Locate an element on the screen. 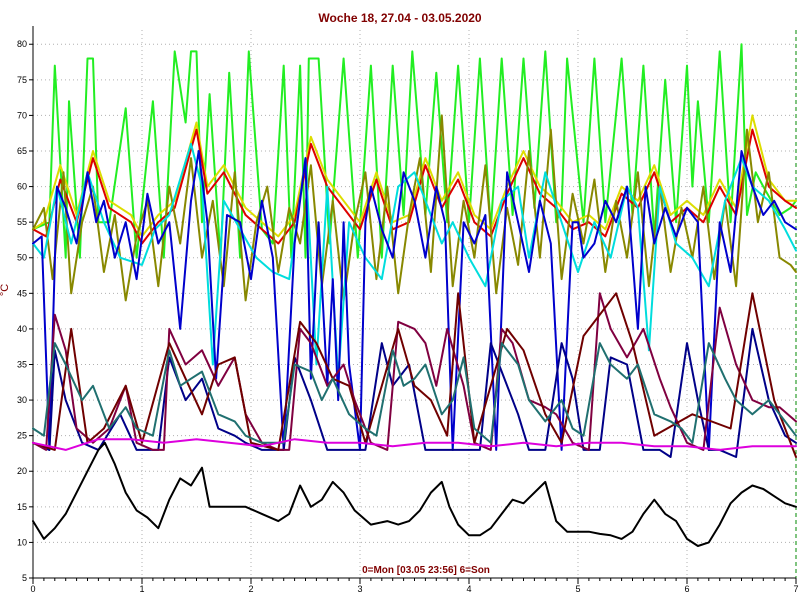  x-tick-label: 1 is located at coordinates (141, 589).